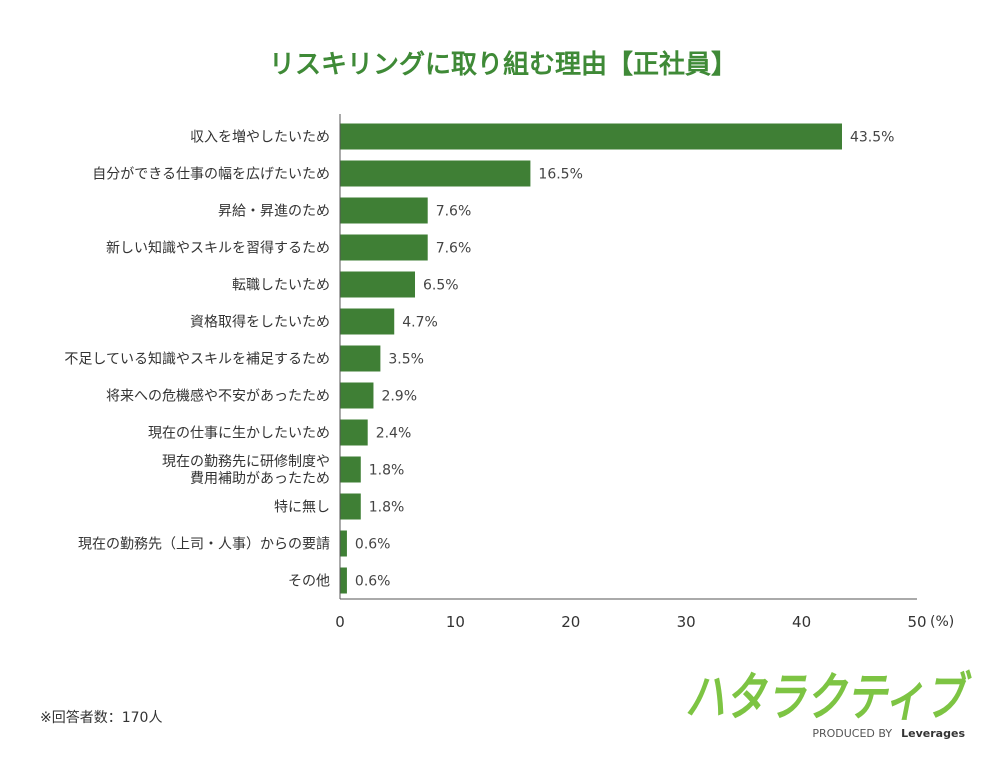 The width and height of the screenshot is (1000, 772). I want to click on category-label-line: 現在の勤務先に研修制度や, so click(246, 462).